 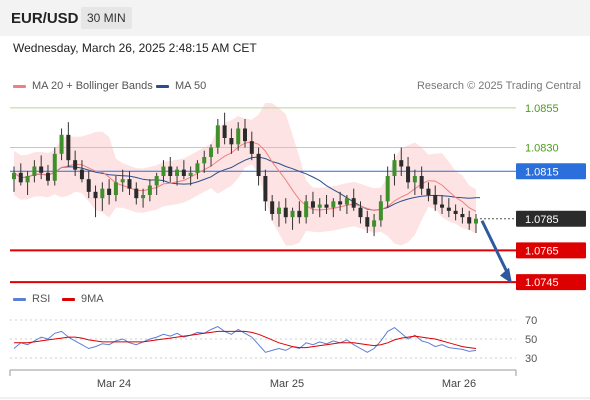 What do you see at coordinates (162, 86) in the screenshot?
I see `ma50-swatch` at bounding box center [162, 86].